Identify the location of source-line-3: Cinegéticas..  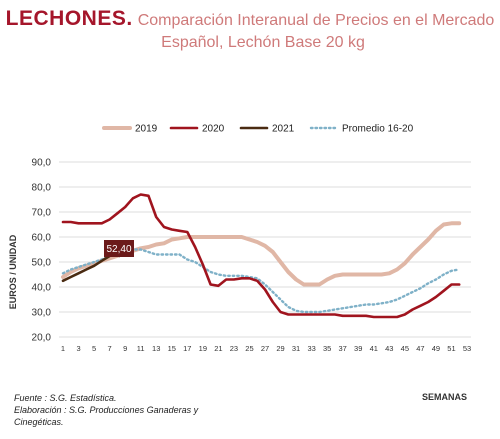
(39, 422).